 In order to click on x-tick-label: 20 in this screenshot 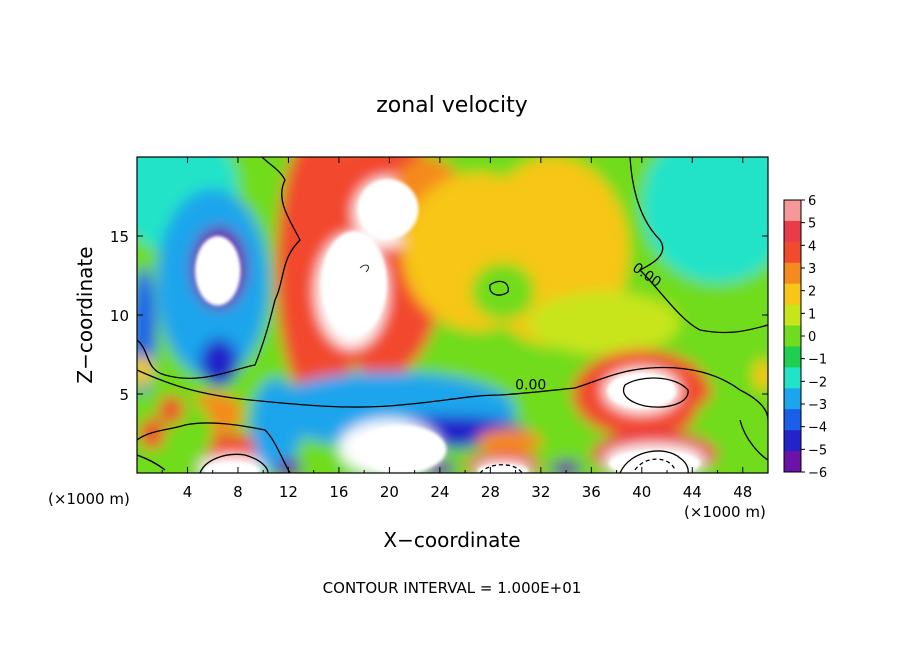, I will do `click(389, 492)`.